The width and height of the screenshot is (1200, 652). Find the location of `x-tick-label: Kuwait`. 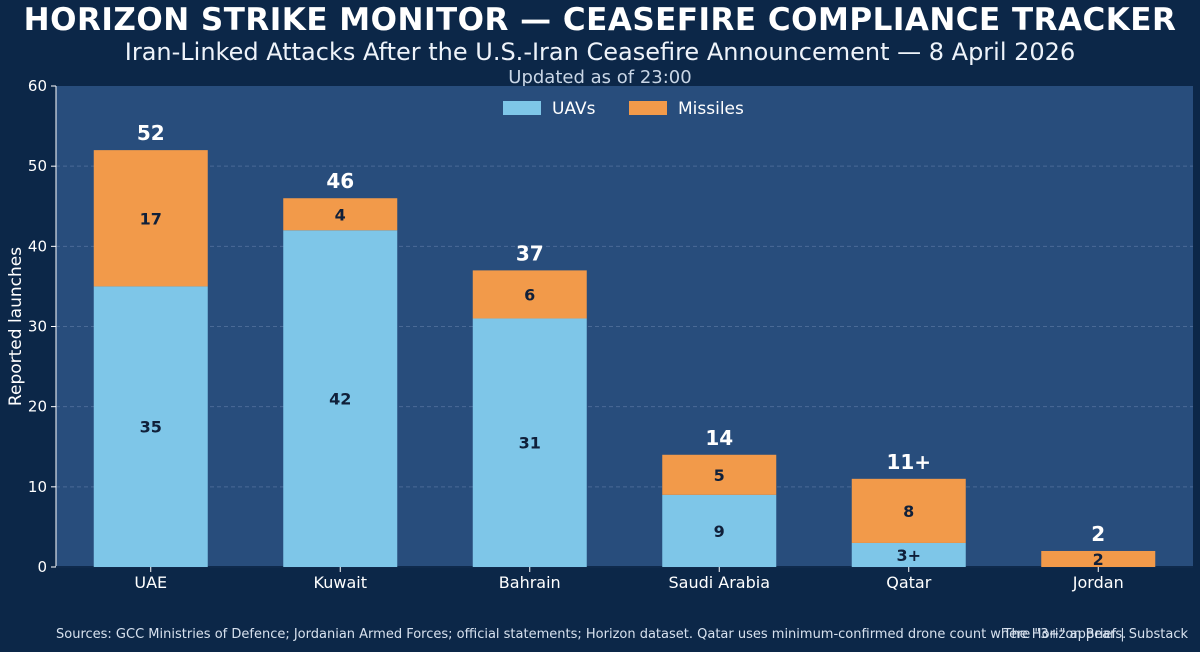

x-tick-label: Kuwait is located at coordinates (340, 582).